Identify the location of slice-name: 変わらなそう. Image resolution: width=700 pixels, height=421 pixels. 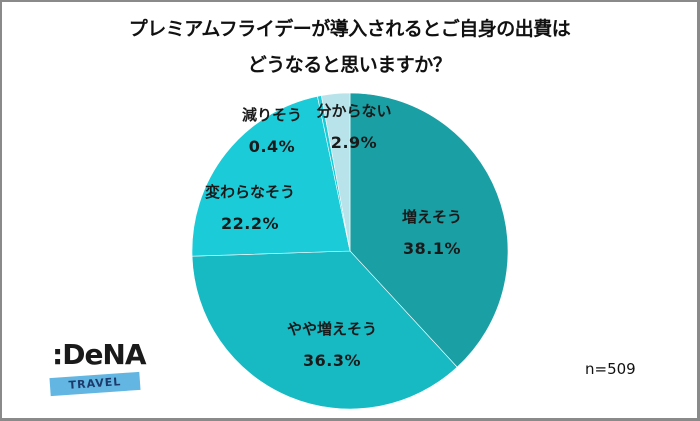
(250, 192).